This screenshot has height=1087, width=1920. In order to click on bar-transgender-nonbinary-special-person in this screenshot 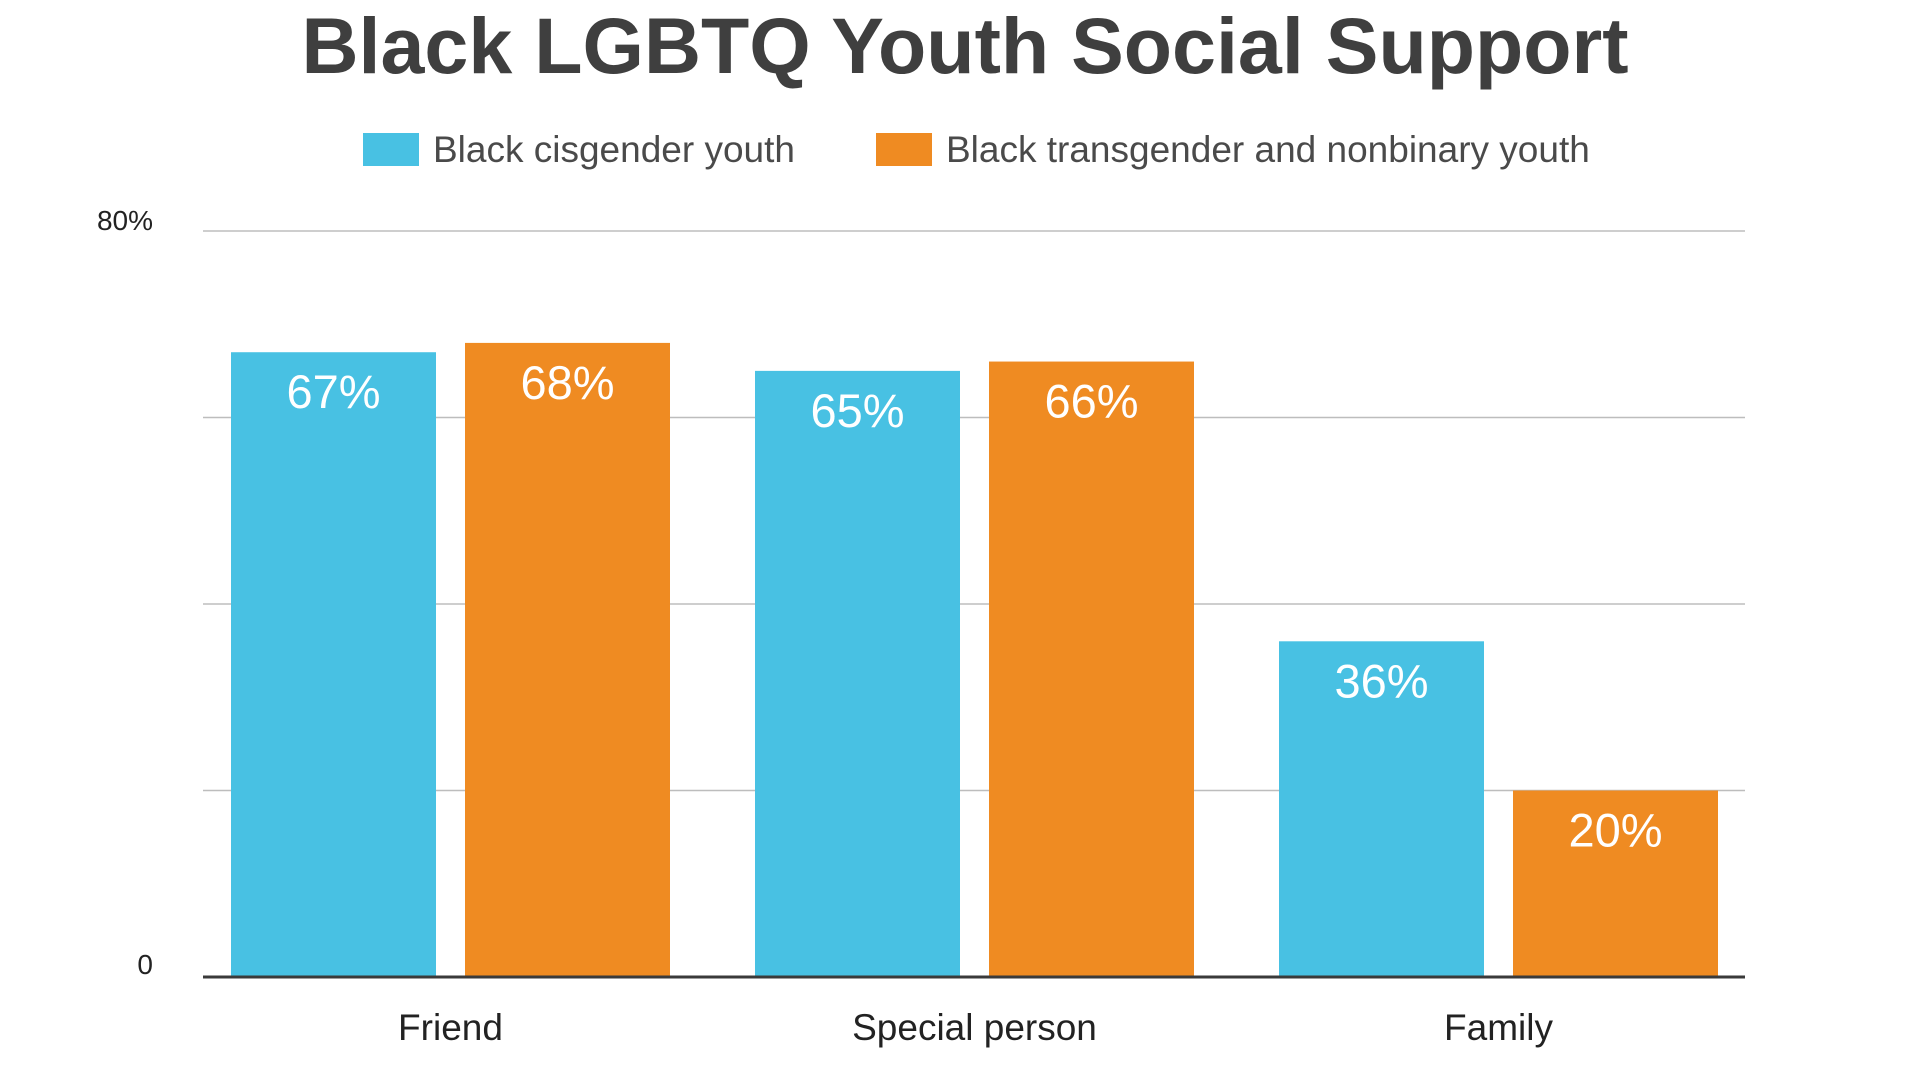, I will do `click(1091, 669)`.